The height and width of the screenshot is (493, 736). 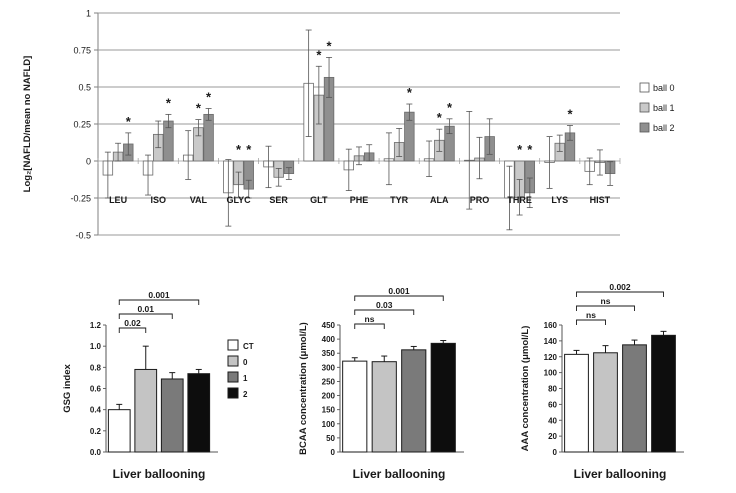 What do you see at coordinates (238, 200) in the screenshot?
I see `category-label-glyc: GLYC` at bounding box center [238, 200].